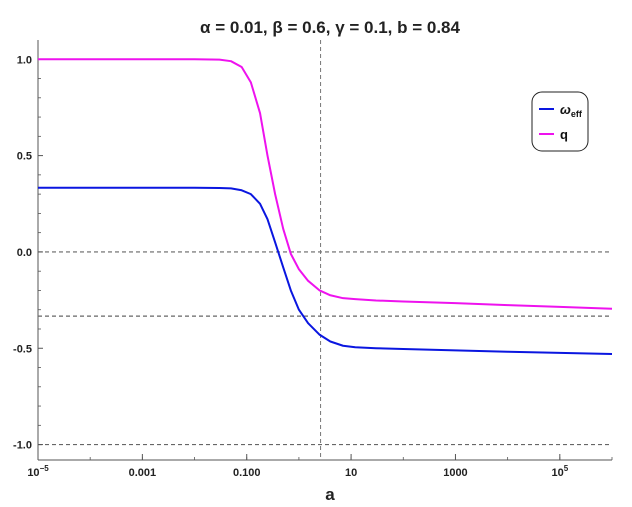 This screenshot has width=632, height=507. Describe the element at coordinates (571, 110) in the screenshot. I see `legend-label-omega-eff: ωeff` at that location.